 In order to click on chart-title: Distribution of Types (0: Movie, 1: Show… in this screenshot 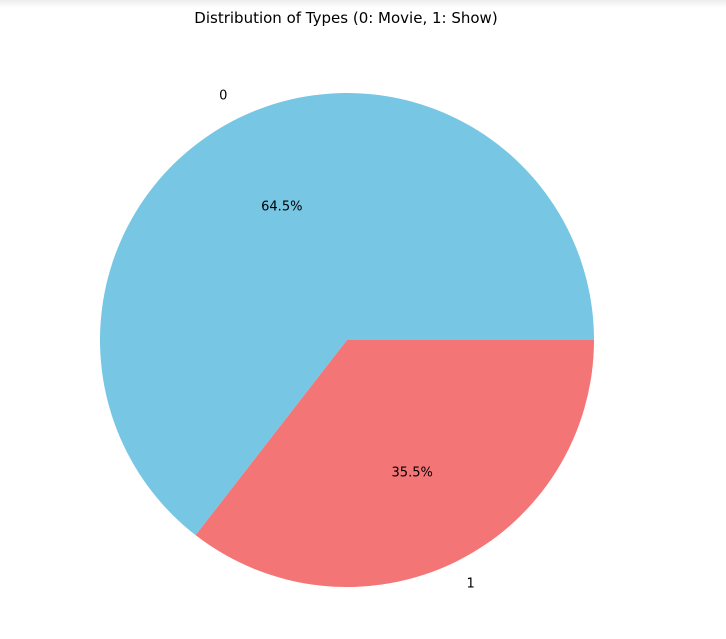, I will do `click(346, 18)`.